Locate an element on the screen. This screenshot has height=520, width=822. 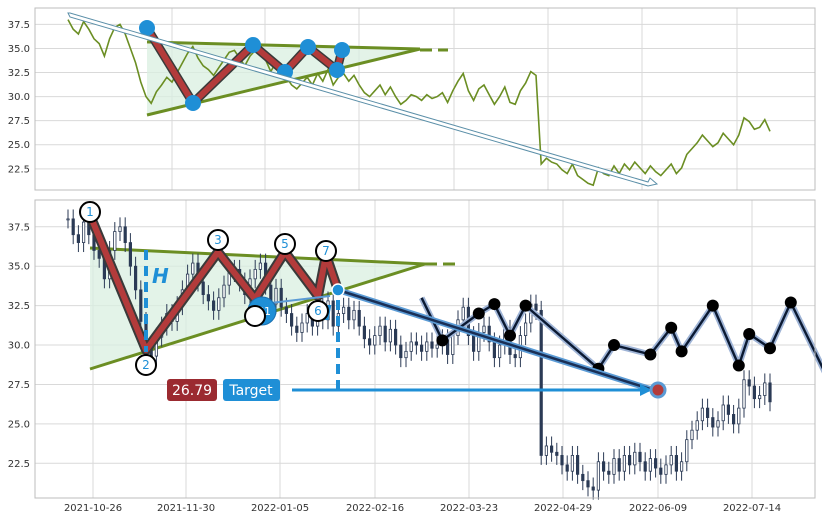
target-value-badge is located at coordinates (192, 390).